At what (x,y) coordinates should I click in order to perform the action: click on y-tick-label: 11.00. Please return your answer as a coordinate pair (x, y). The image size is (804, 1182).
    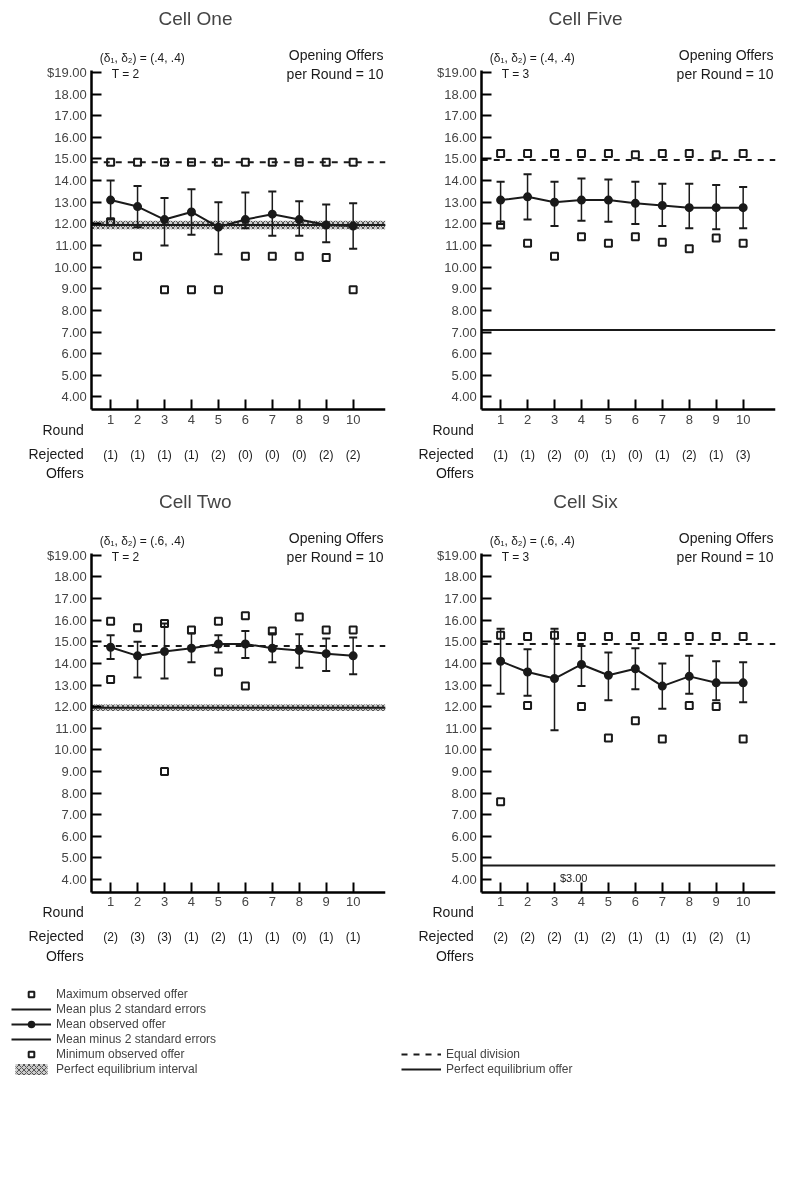
    Looking at the image, I should click on (461, 728).